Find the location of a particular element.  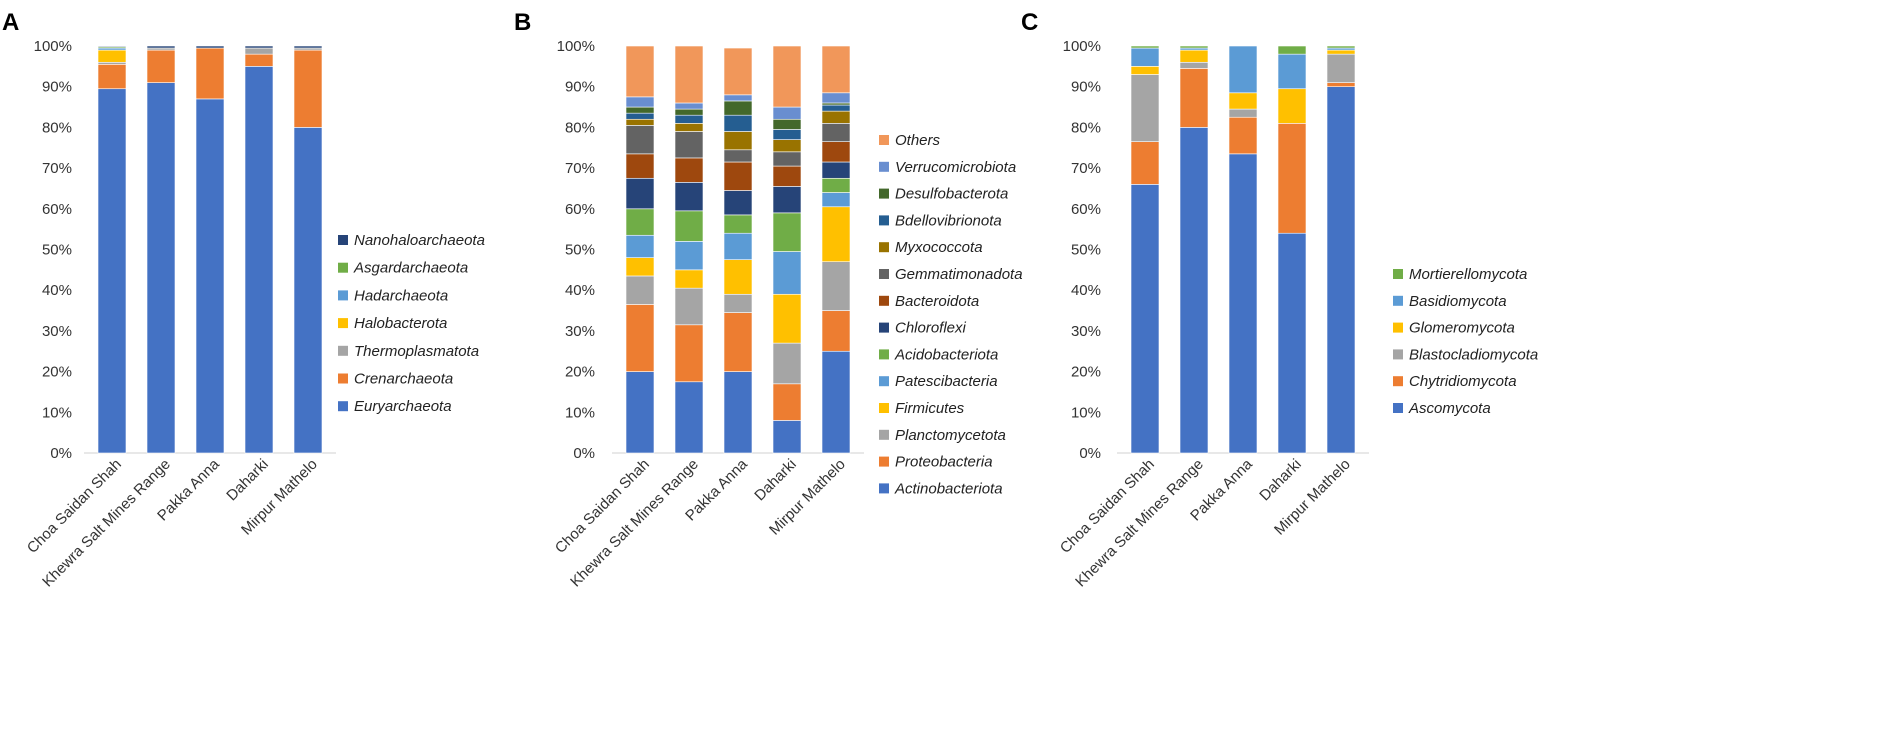

chart-b-ytick-label: 30% is located at coordinates (580, 331).